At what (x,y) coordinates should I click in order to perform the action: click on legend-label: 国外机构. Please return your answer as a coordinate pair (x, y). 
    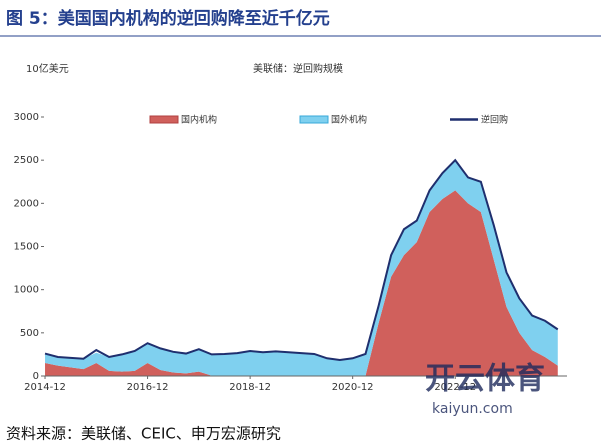
    Looking at the image, I should click on (349, 120).